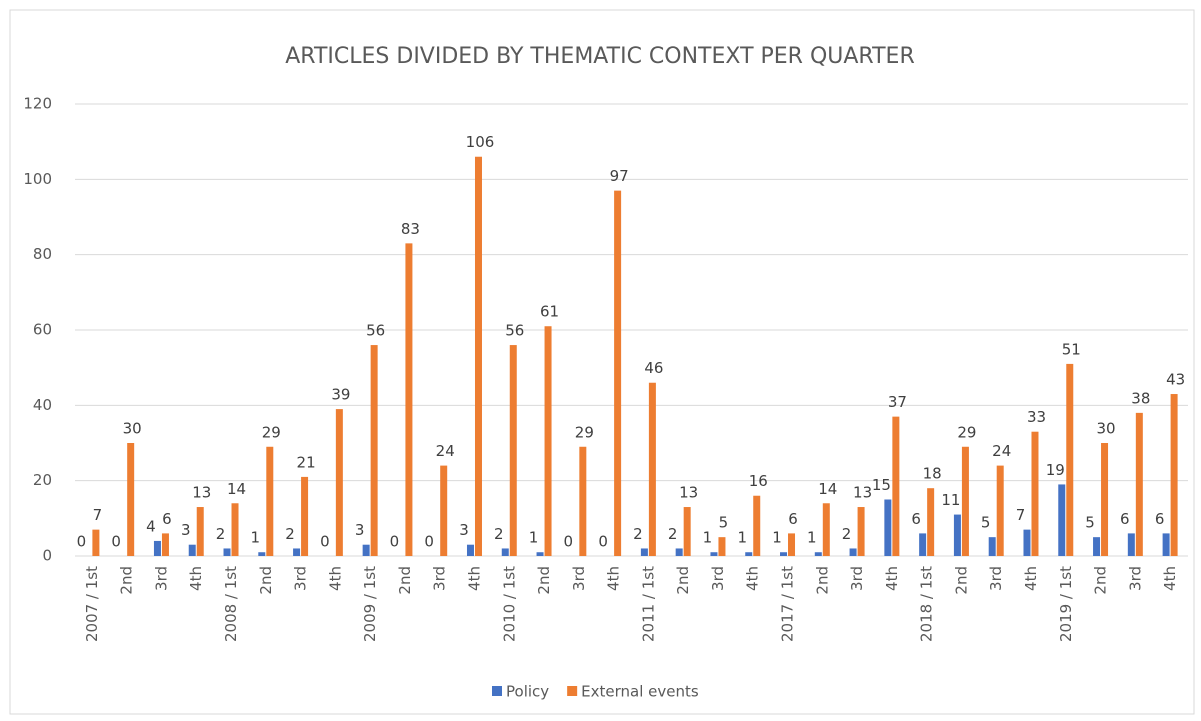 This screenshot has height=721, width=1201. What do you see at coordinates (950, 500) in the screenshot?
I see `data-label: 11` at bounding box center [950, 500].